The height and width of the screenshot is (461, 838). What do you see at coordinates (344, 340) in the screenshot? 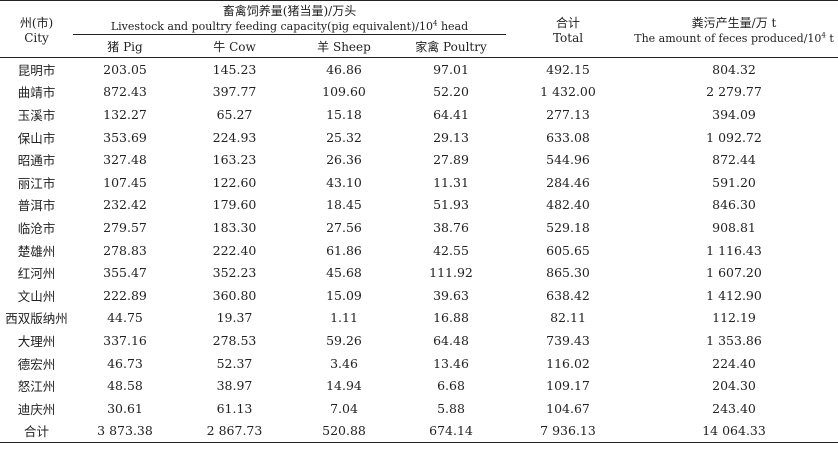
I see `cell-sheep: 59.26` at bounding box center [344, 340].